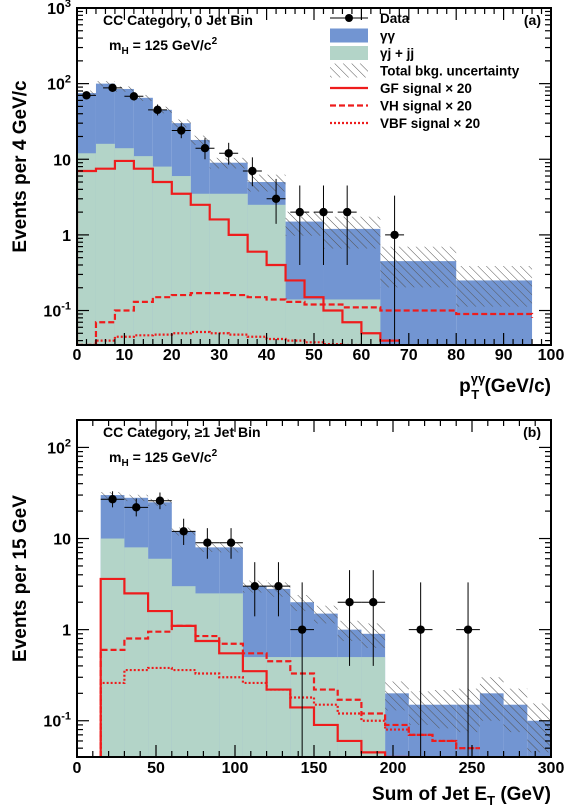 The width and height of the screenshot is (584, 809). I want to click on x-axis-title-main: Sum of Jet E, so click(429, 794).